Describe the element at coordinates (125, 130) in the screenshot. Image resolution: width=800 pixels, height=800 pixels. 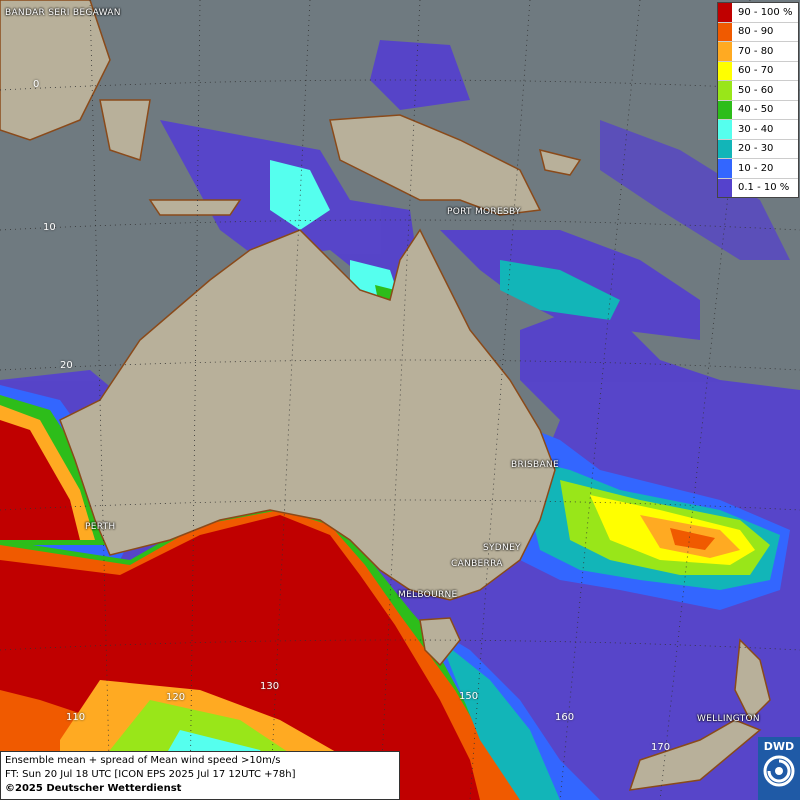
I see `sulawesi` at that location.